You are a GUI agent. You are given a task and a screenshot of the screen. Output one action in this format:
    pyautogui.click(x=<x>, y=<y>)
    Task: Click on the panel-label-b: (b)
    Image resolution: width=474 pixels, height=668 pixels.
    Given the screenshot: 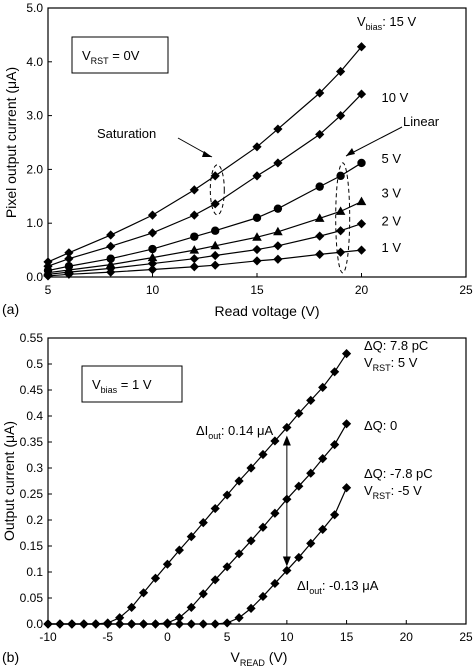 What is the action you would take?
    pyautogui.click(x=10, y=657)
    